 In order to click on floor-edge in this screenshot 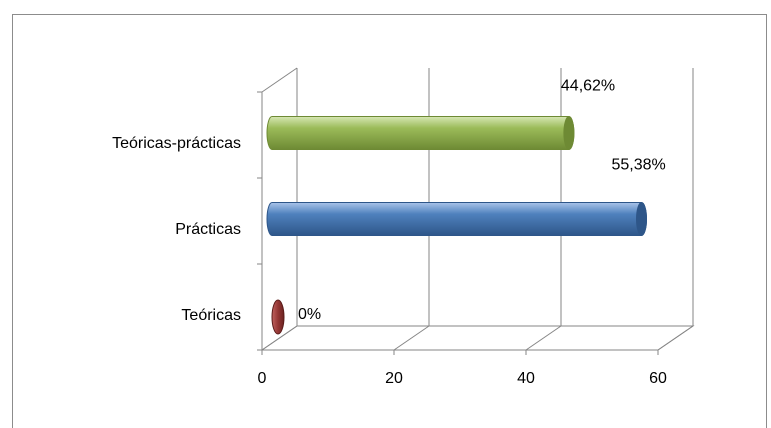, I will do `click(478, 338)`.